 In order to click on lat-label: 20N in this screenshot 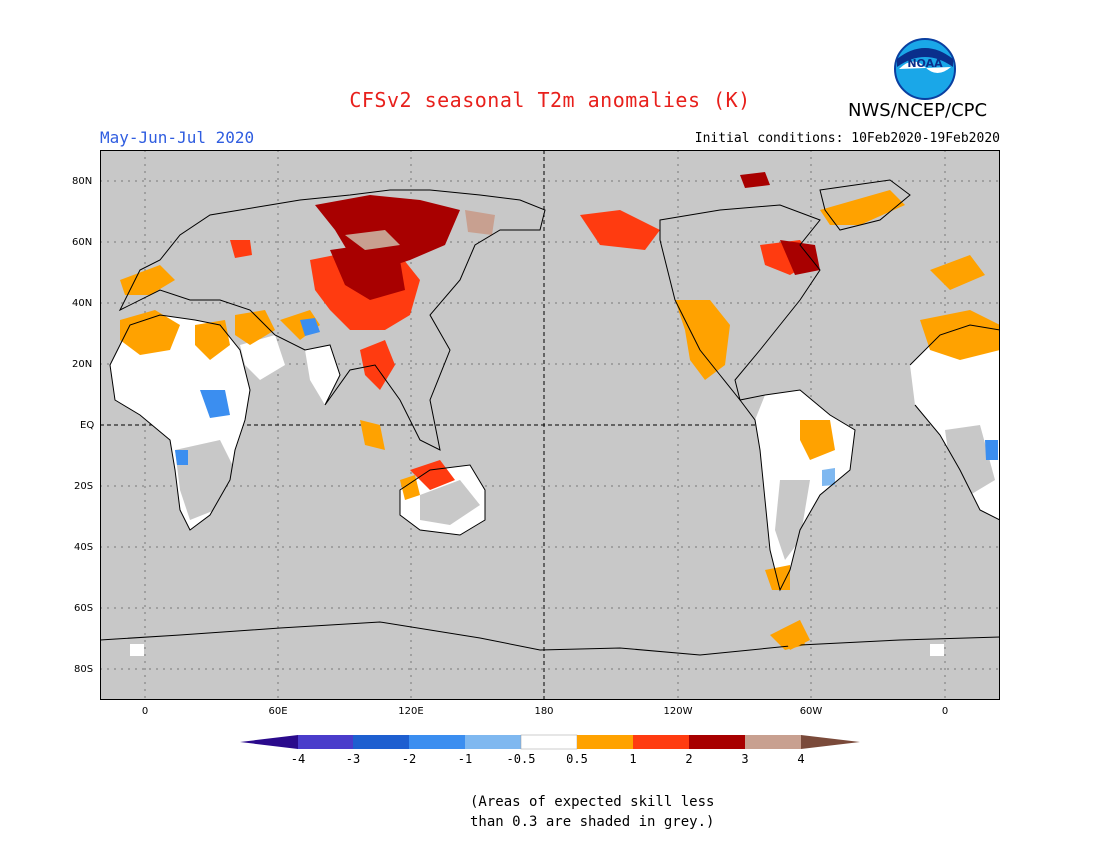, I will do `click(82, 364)`.